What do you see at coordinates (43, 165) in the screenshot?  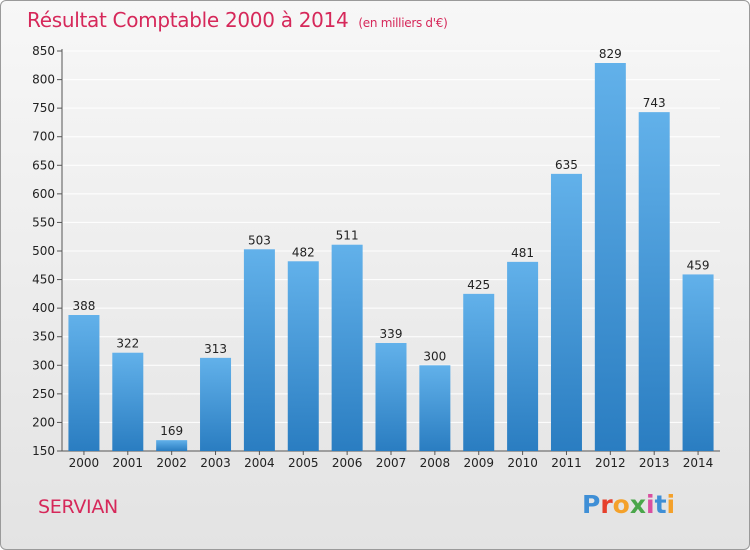 I see `y-tick-label: 650` at bounding box center [43, 165].